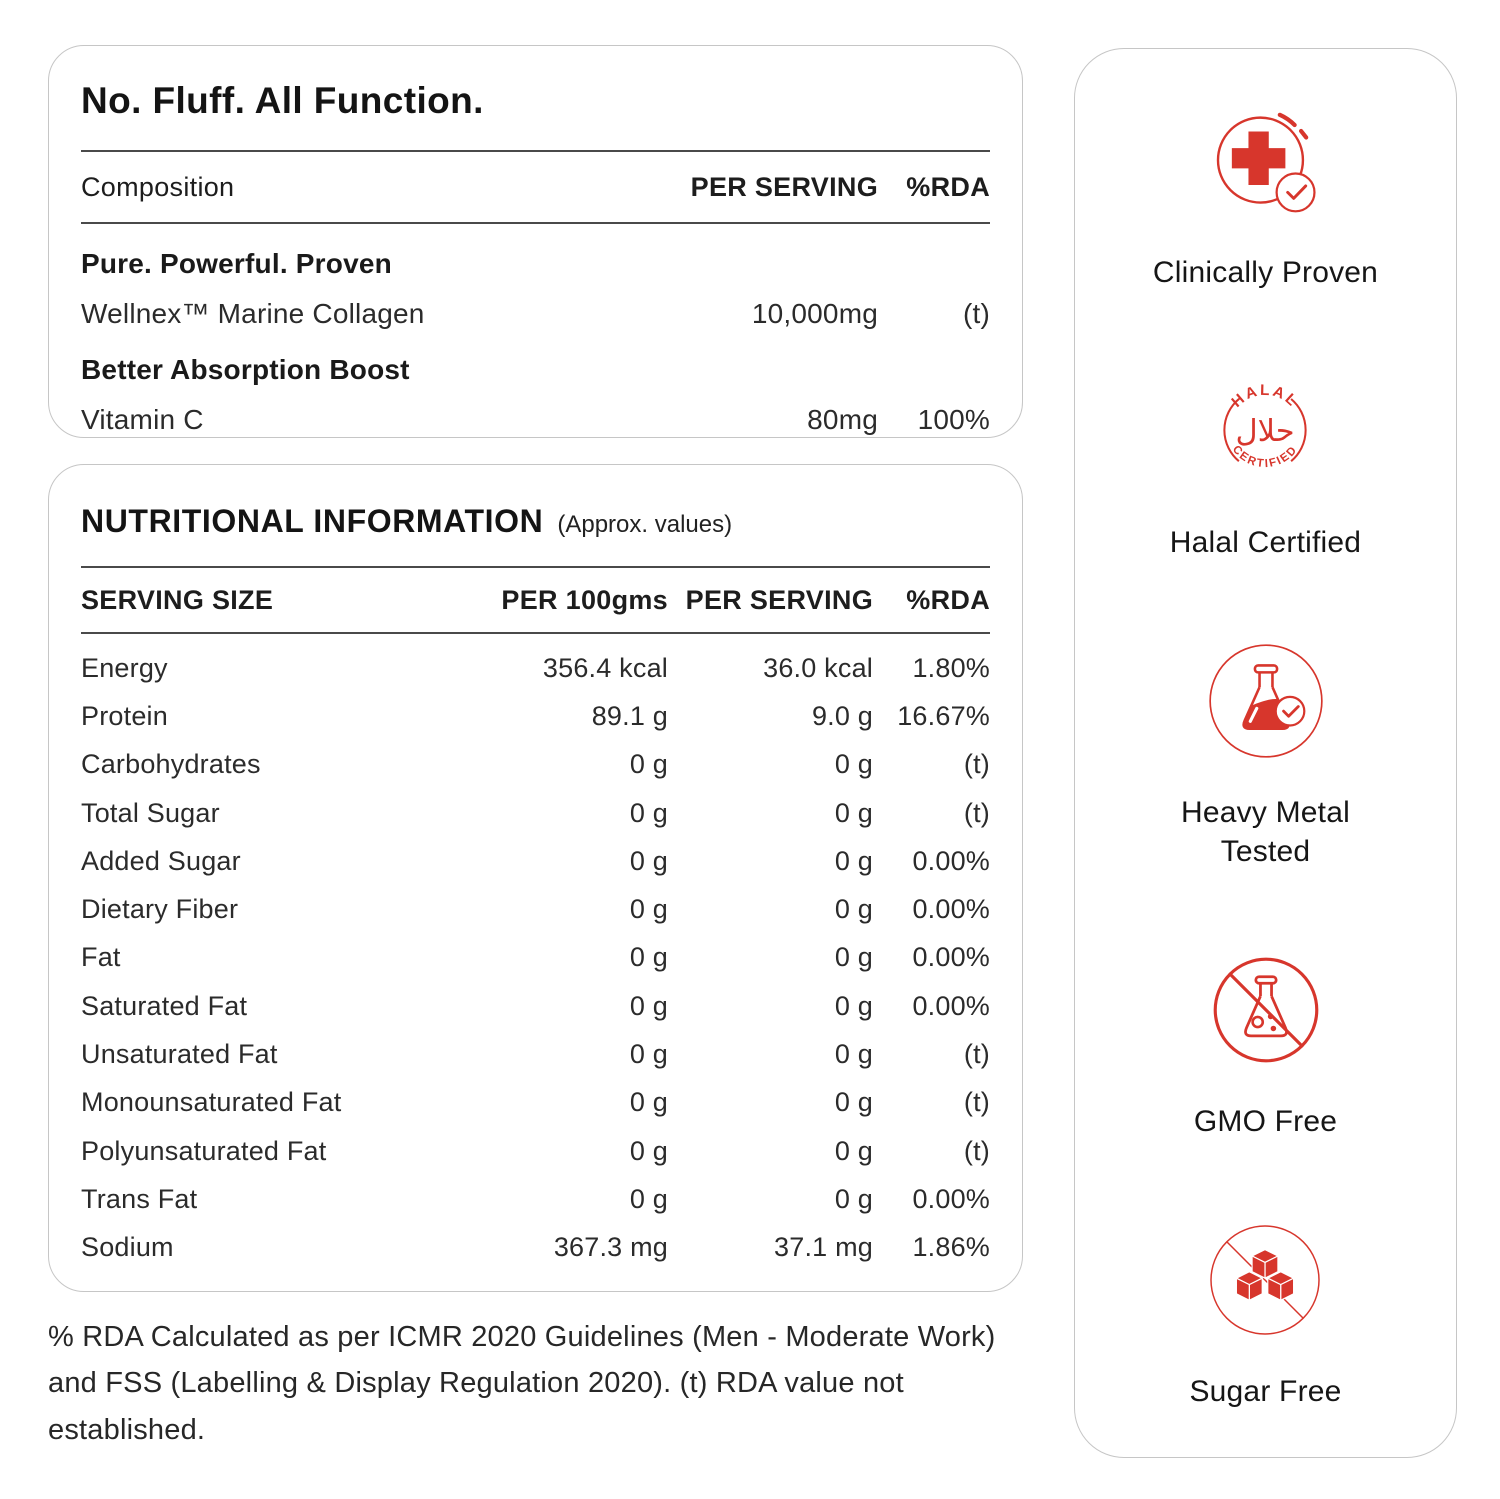 The width and height of the screenshot is (1500, 1499). What do you see at coordinates (535, 420) in the screenshot?
I see `table-row: Vitamin C 80mg 100%` at bounding box center [535, 420].